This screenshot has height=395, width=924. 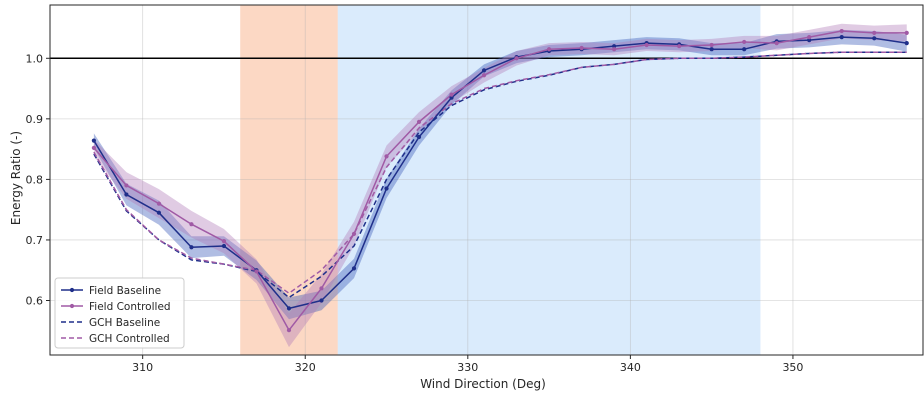 What do you see at coordinates (72, 290) in the screenshot?
I see `legend-marker-field-baseline` at bounding box center [72, 290].